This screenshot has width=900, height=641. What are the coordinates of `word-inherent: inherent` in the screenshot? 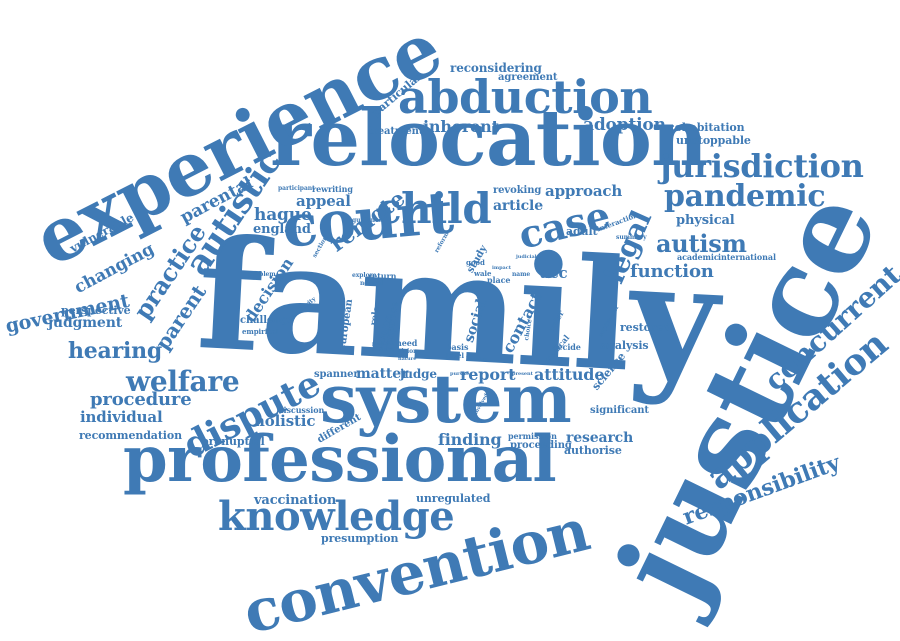 It's located at (461, 126).